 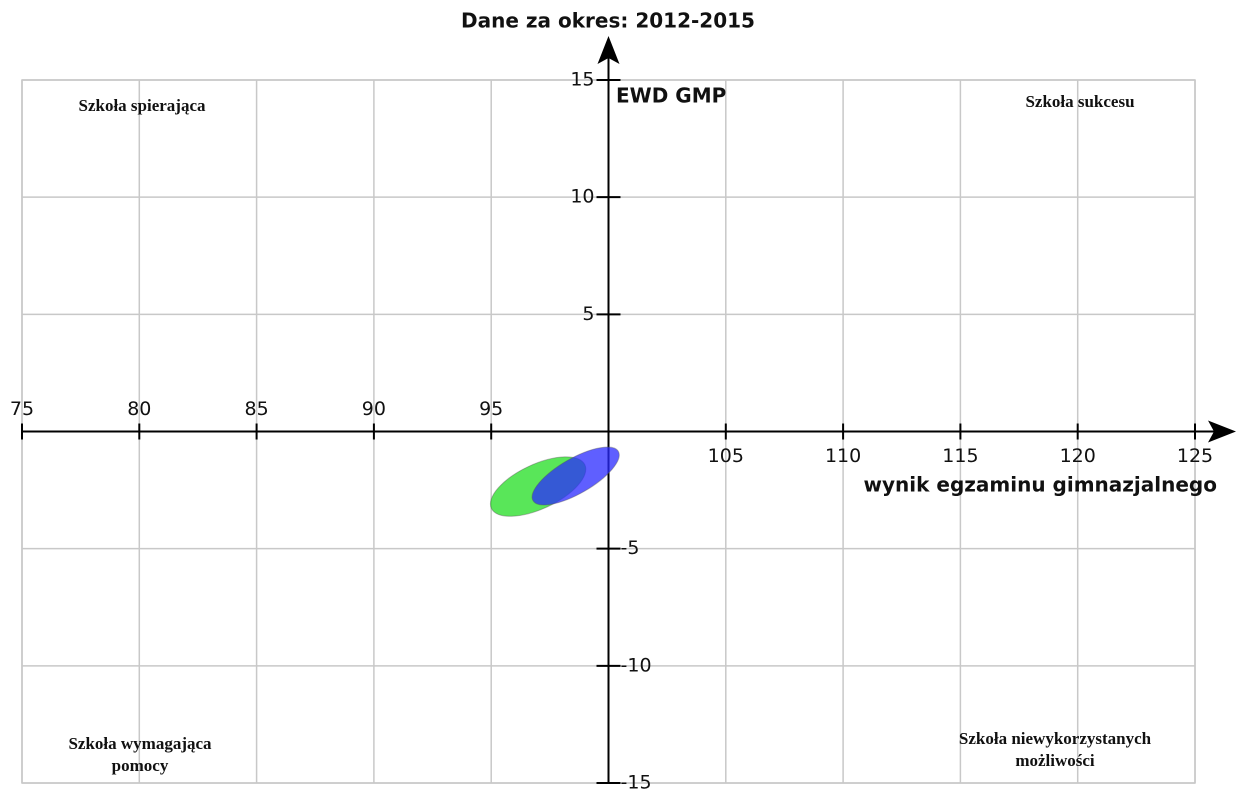 What do you see at coordinates (1040, 485) in the screenshot?
I see `x-axis-label: wynik egzaminu gimnazjalnego` at bounding box center [1040, 485].